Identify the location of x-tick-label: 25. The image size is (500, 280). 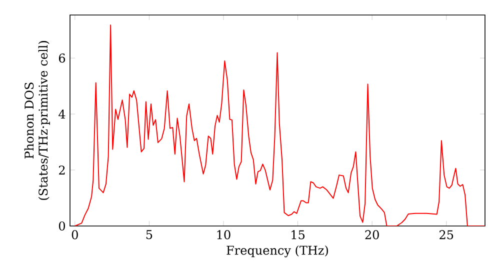
(447, 235).